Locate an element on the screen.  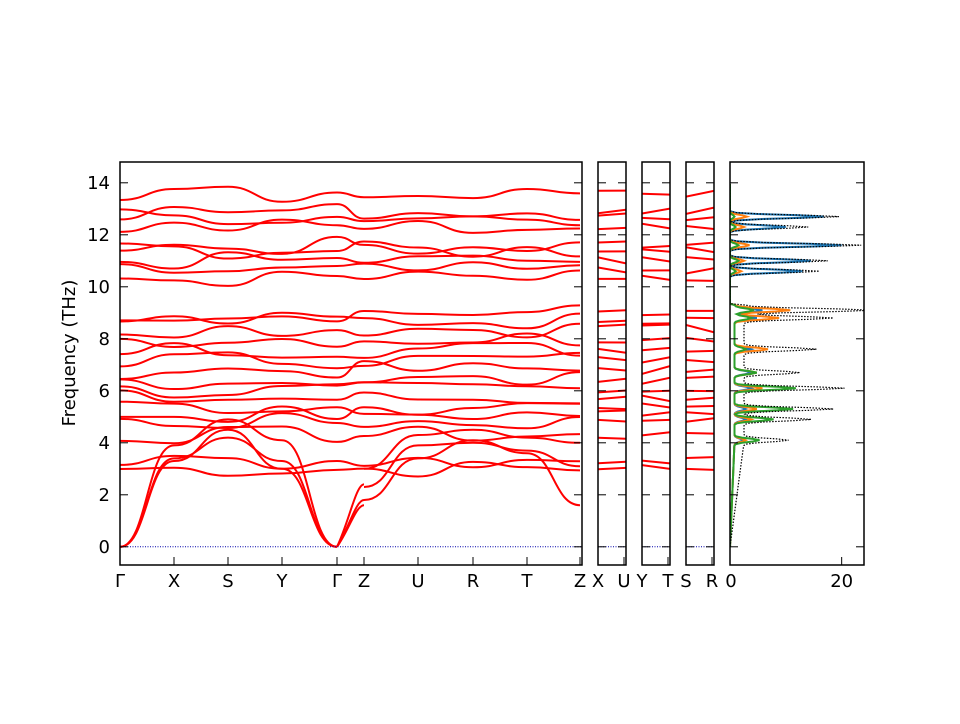
ytick-label-8: 8 is located at coordinates (104, 339).